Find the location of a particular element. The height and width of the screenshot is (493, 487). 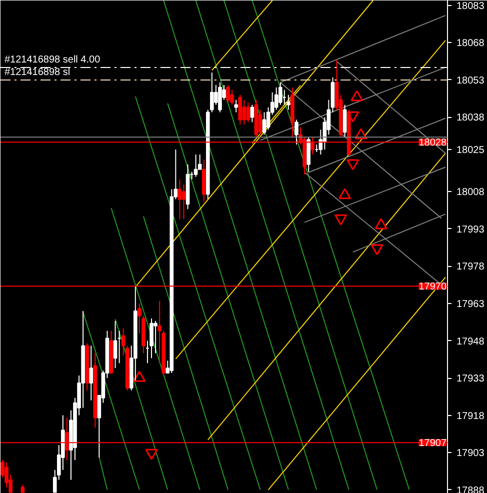

y-tick-label: 18068 is located at coordinates (470, 44).